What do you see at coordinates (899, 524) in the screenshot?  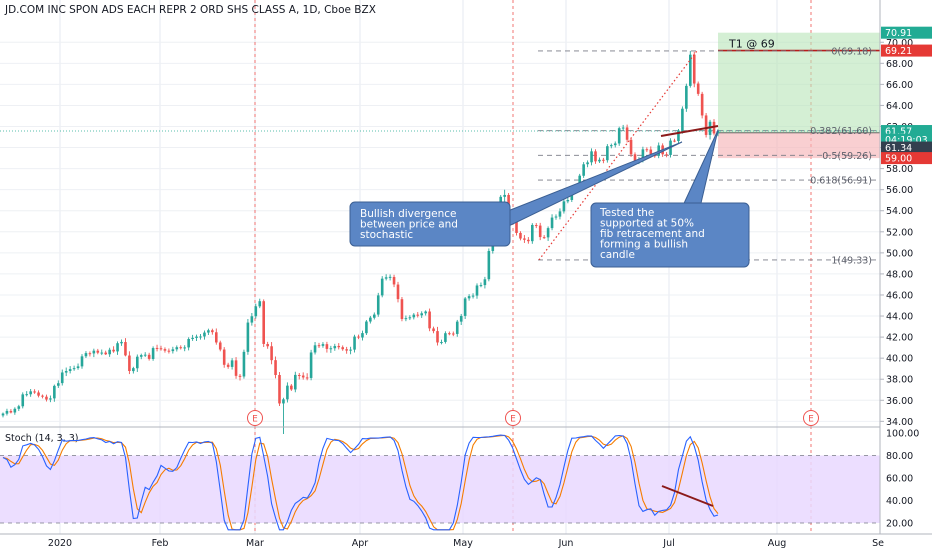 I see `stochastic-tick-label: 20.00` at bounding box center [899, 524].